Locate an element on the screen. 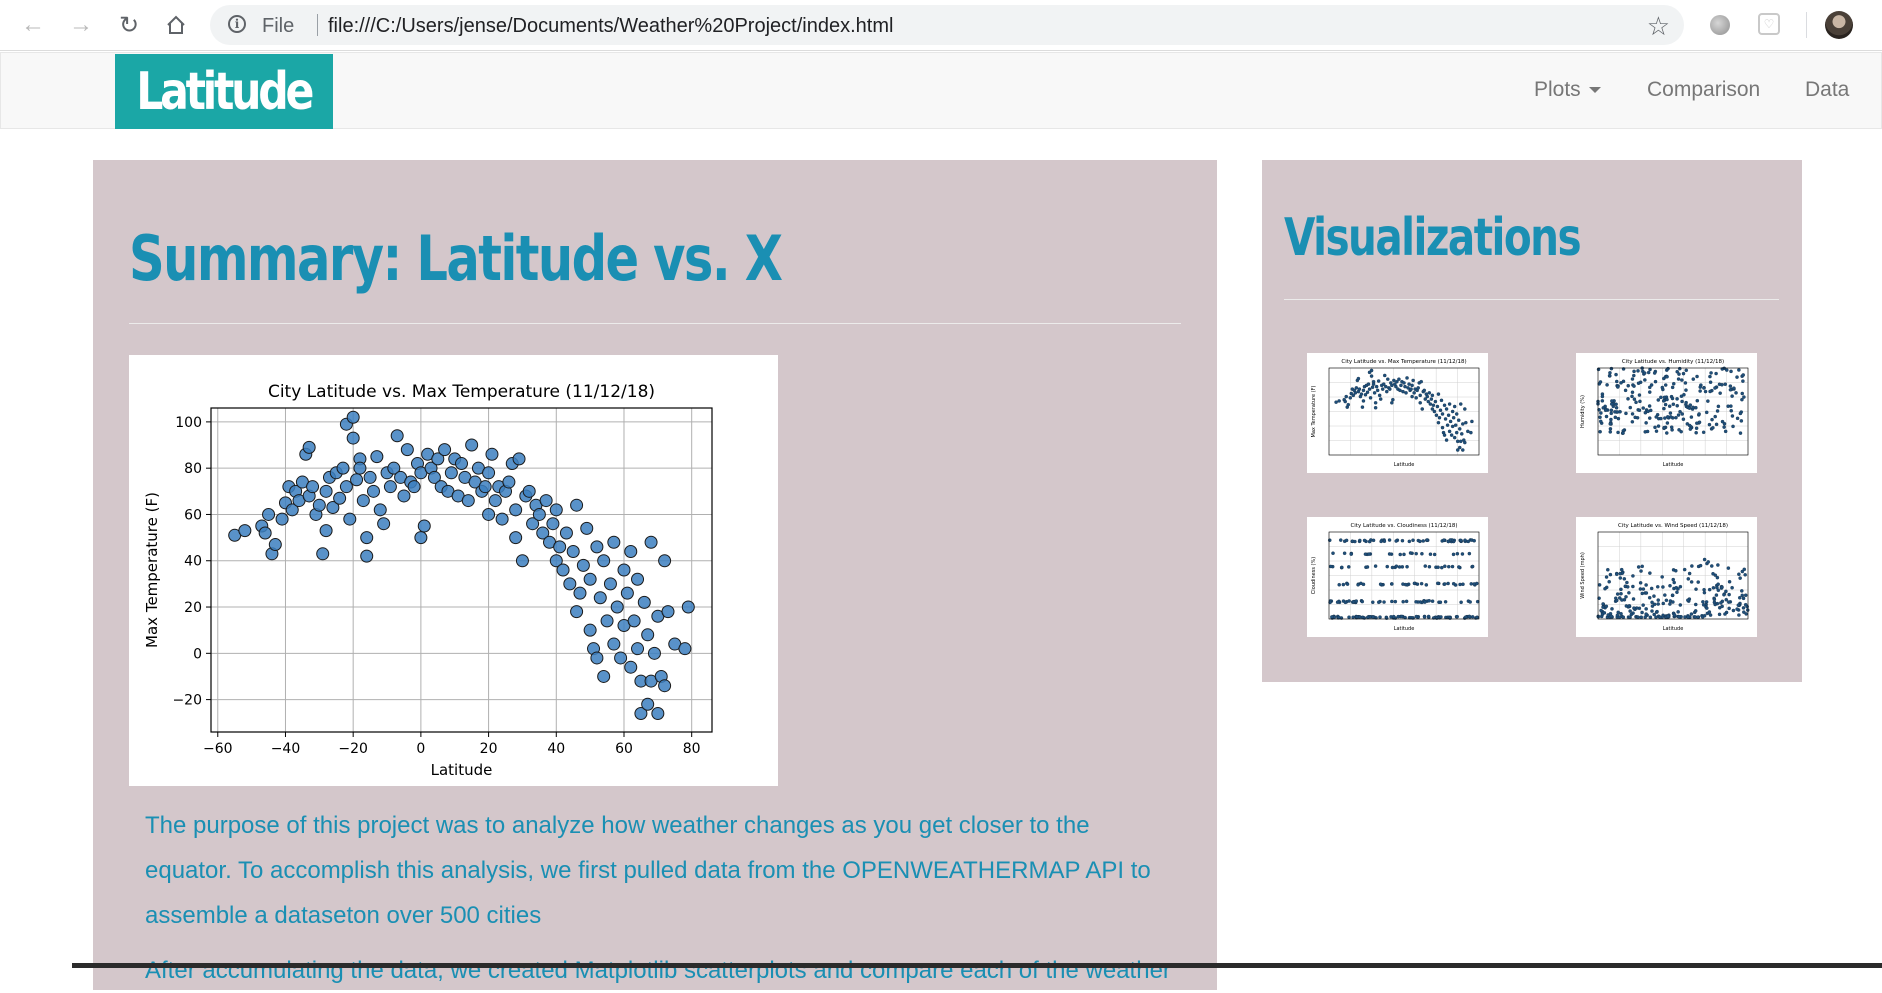  info-icon: i is located at coordinates (237, 24).